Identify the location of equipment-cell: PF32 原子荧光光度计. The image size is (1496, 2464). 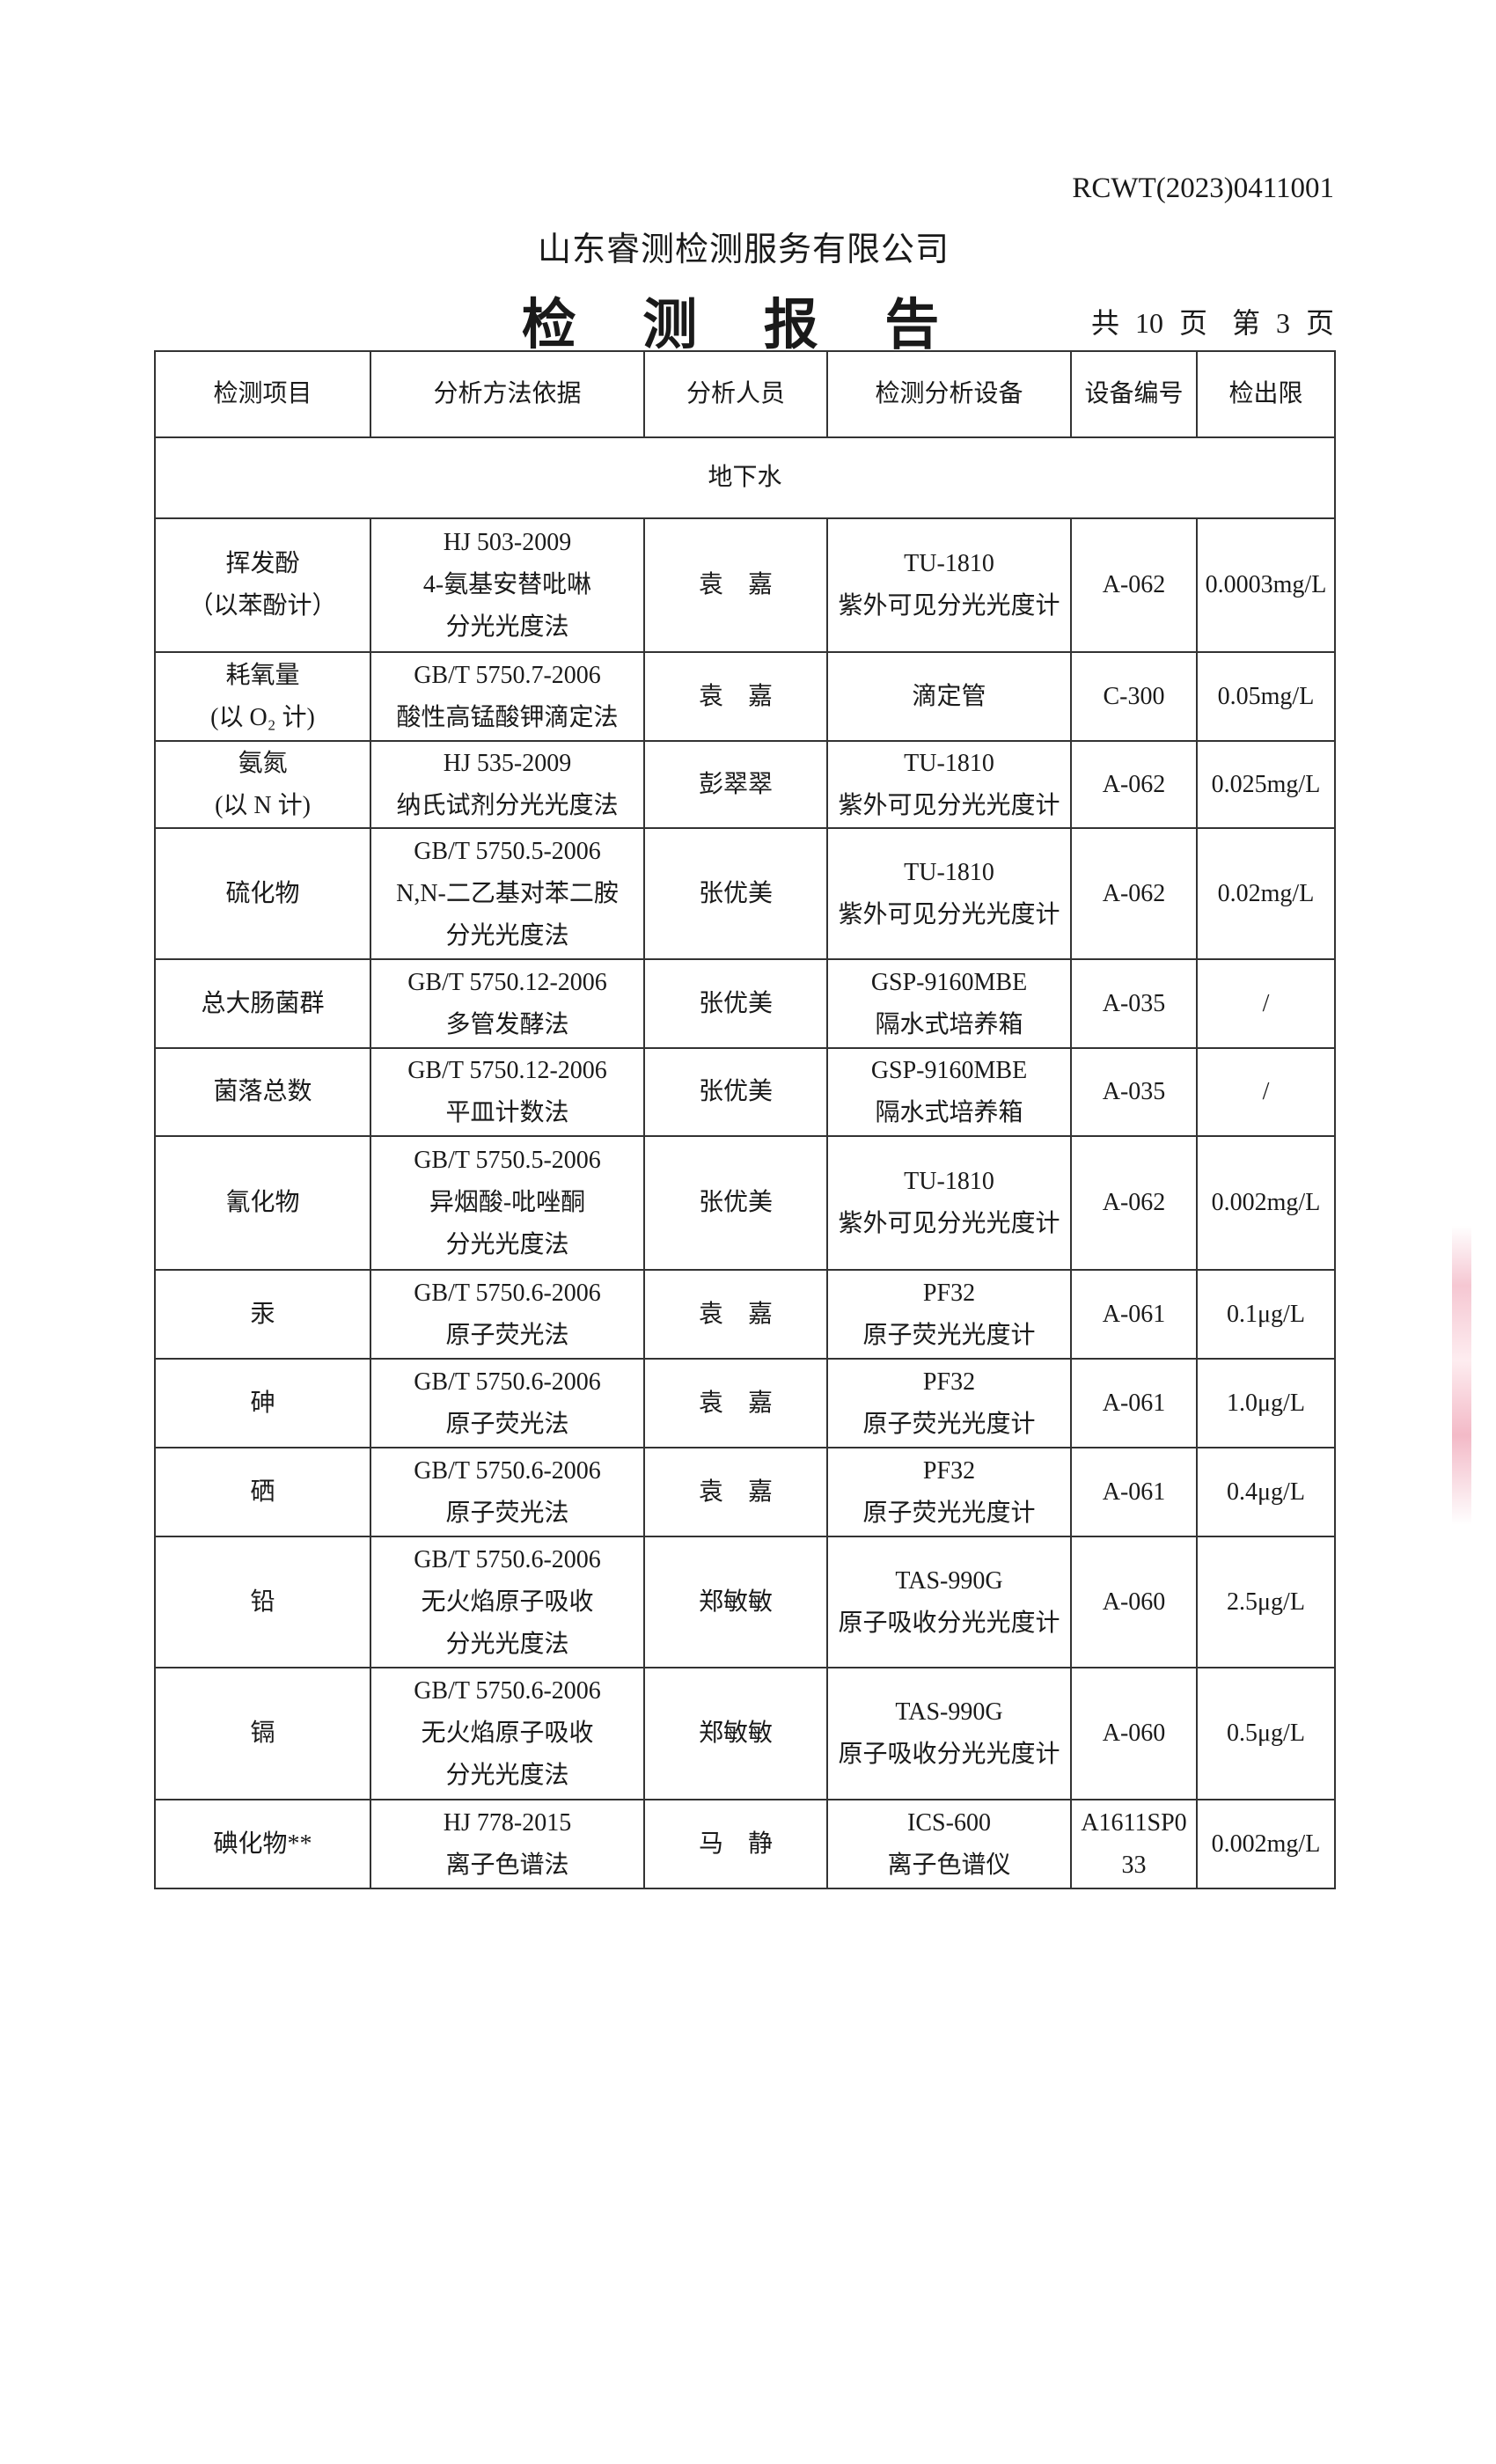
(949, 1403).